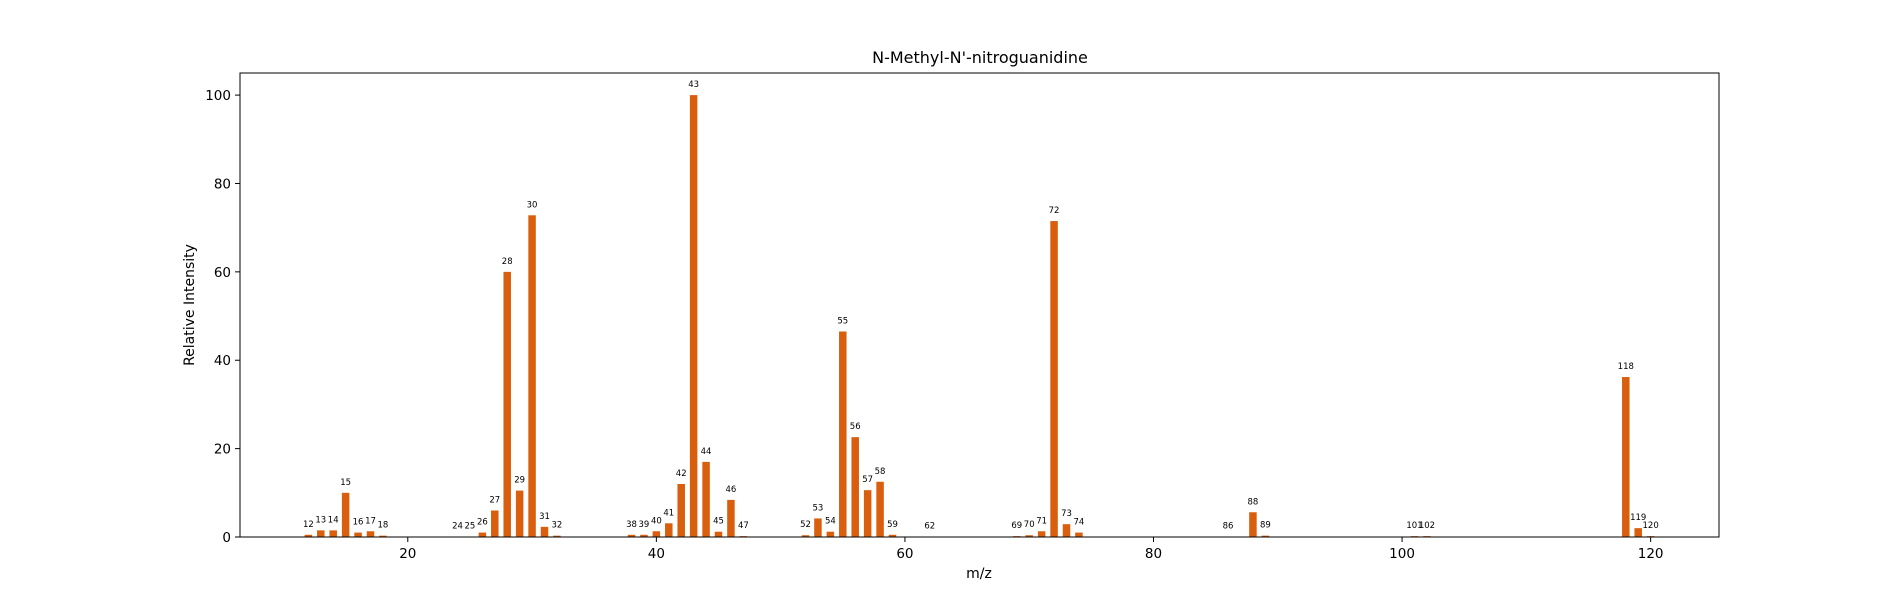 Image resolution: width=1900 pixels, height=600 pixels. I want to click on bar-label-mz-43: 43, so click(693, 85).